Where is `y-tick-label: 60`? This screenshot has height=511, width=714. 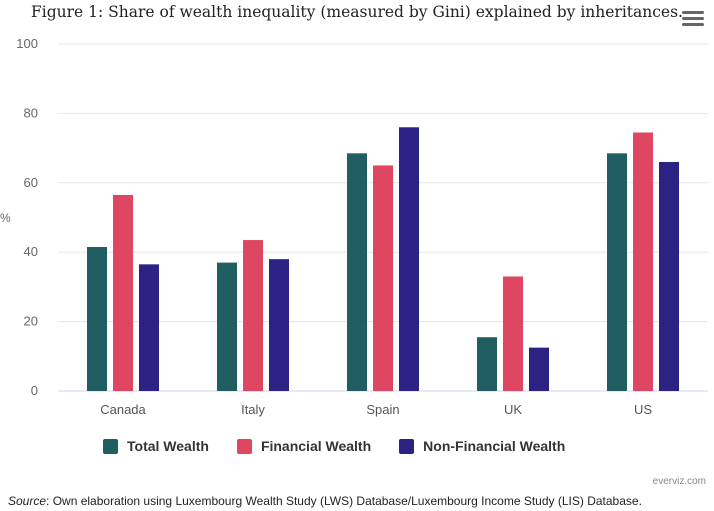
y-tick-label: 60 is located at coordinates (31, 182).